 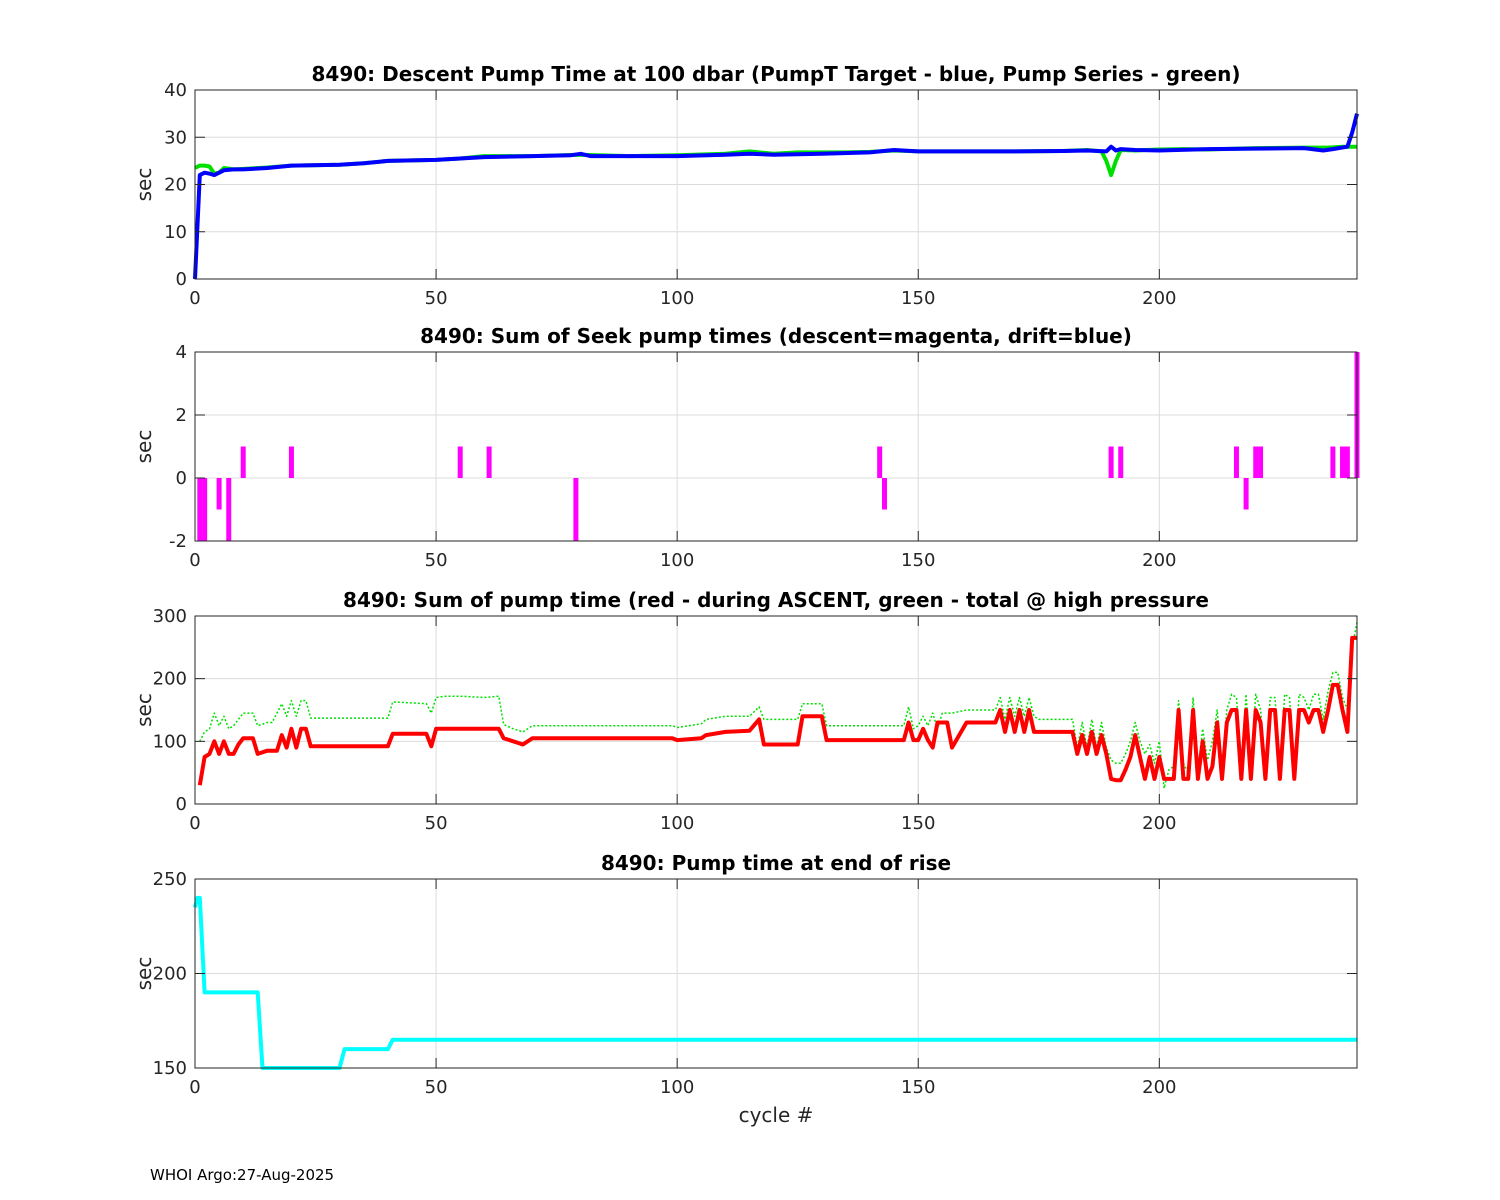 I want to click on y-tick-label: 10, so click(x=175, y=232).